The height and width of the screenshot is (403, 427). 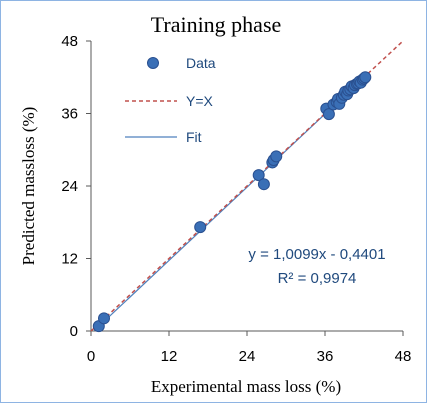 What do you see at coordinates (200, 101) in the screenshot?
I see `legend-label-identity: Y=X` at bounding box center [200, 101].